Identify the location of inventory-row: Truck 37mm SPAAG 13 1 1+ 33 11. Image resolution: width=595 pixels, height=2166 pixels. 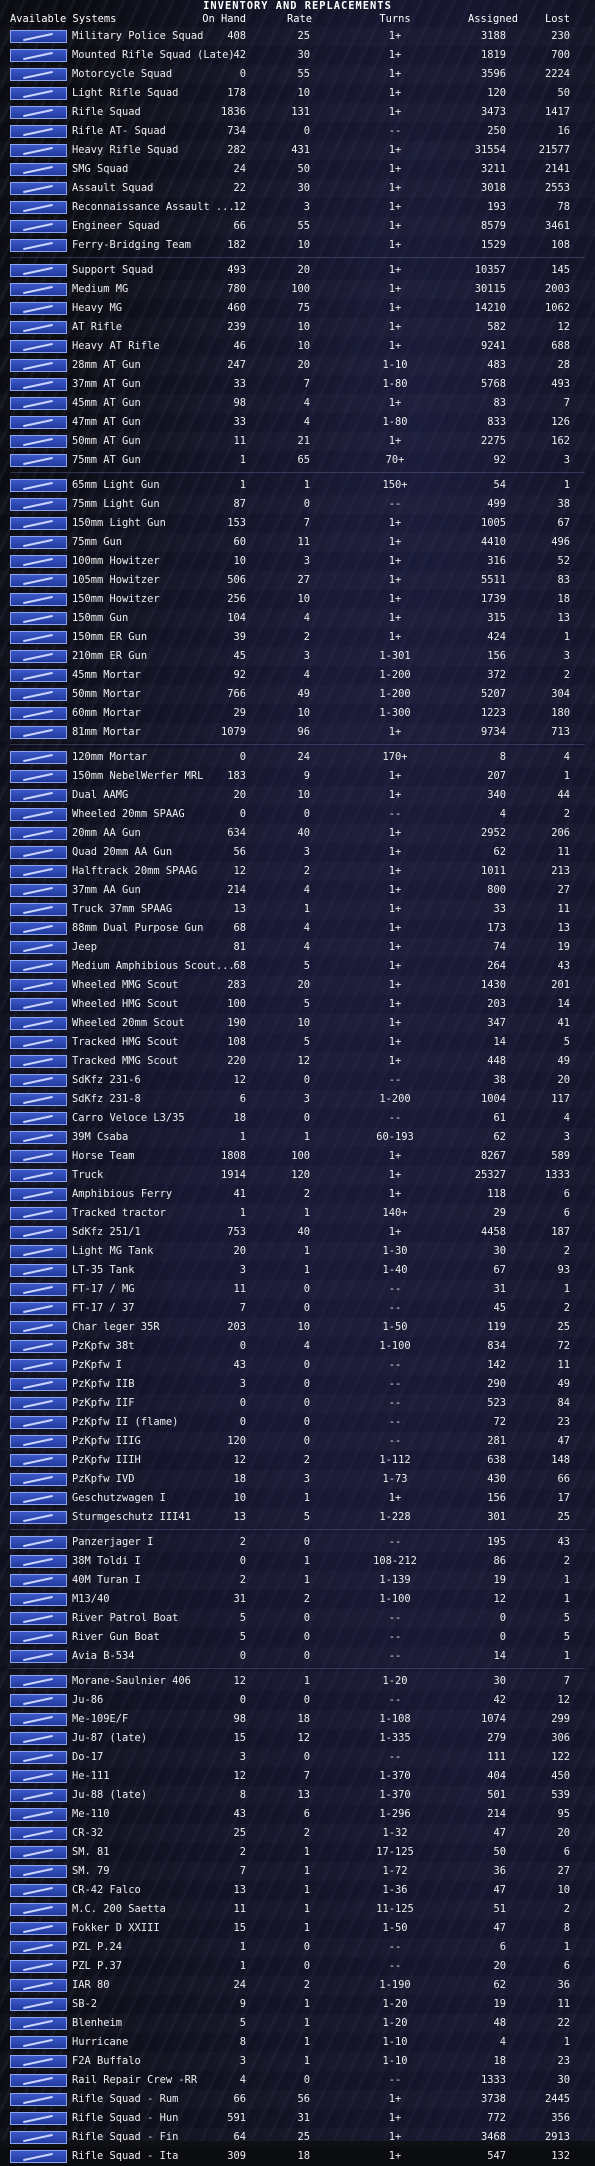
(297, 909).